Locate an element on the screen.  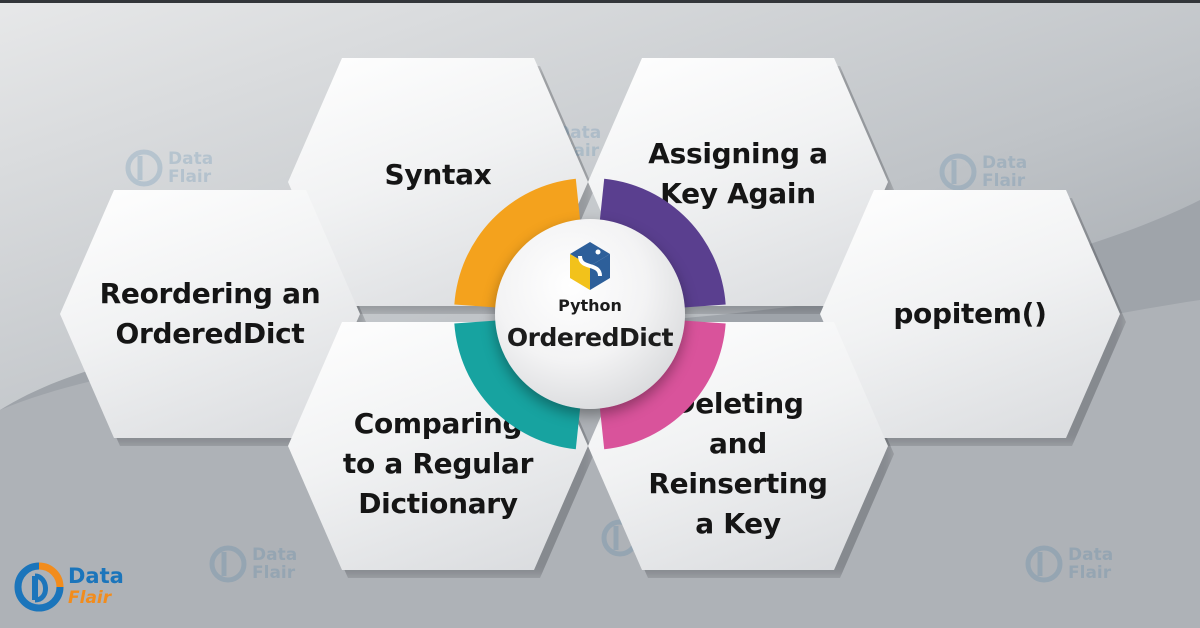
center-subtitle: Python is located at coordinates (590, 305).